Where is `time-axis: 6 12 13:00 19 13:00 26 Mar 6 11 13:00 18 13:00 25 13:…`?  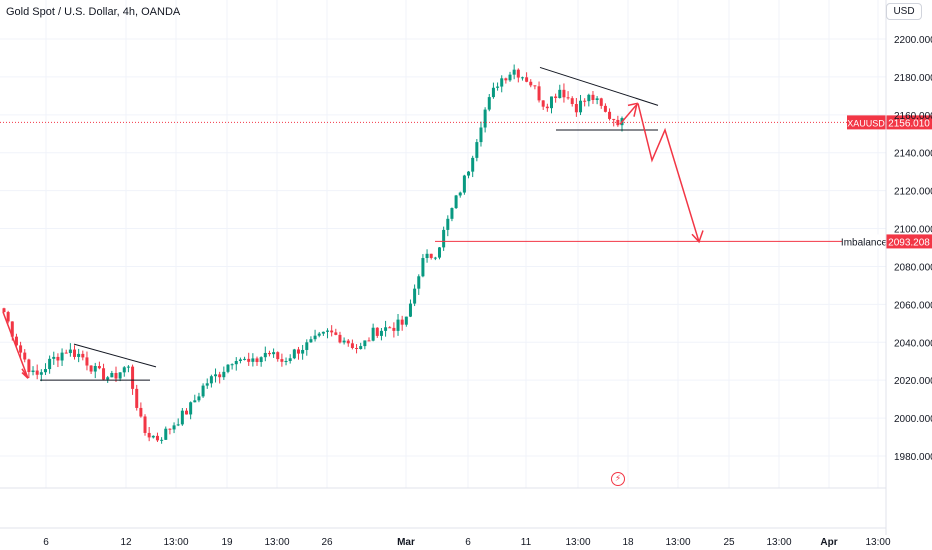
time-axis: 6 12 13:00 19 13:00 26 Mar 6 11 13:00 18 13:00 25 13:… is located at coordinates (445, 517).